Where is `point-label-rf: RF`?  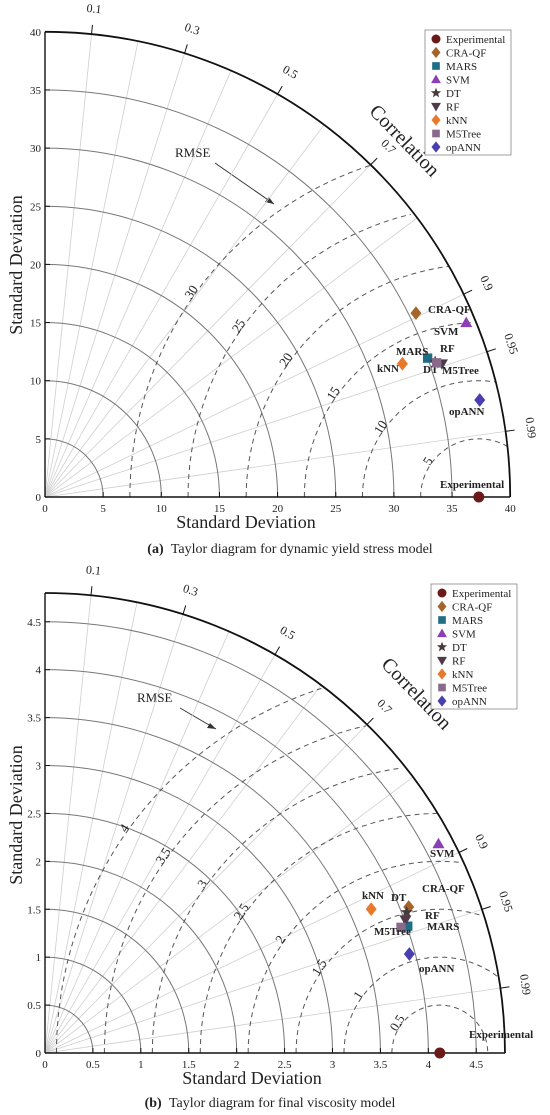 point-label-rf: RF is located at coordinates (432, 916).